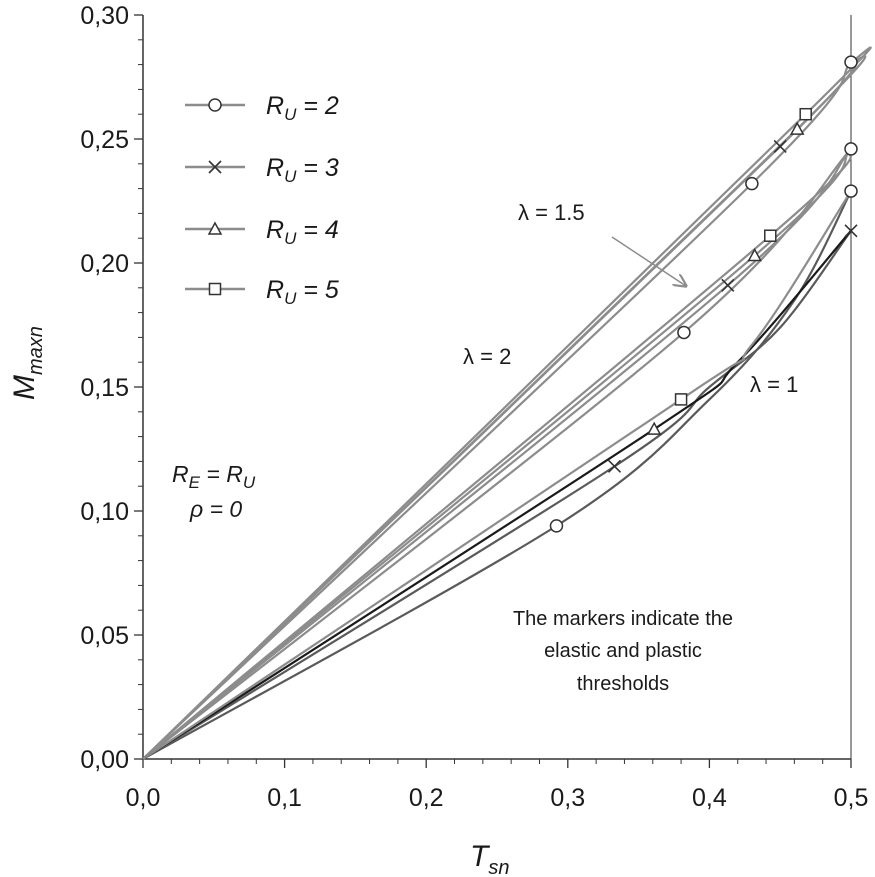 This screenshot has height=877, width=875. What do you see at coordinates (551, 212) in the screenshot?
I see `annotation-lambda-1-5: λ = 1.5` at bounding box center [551, 212].